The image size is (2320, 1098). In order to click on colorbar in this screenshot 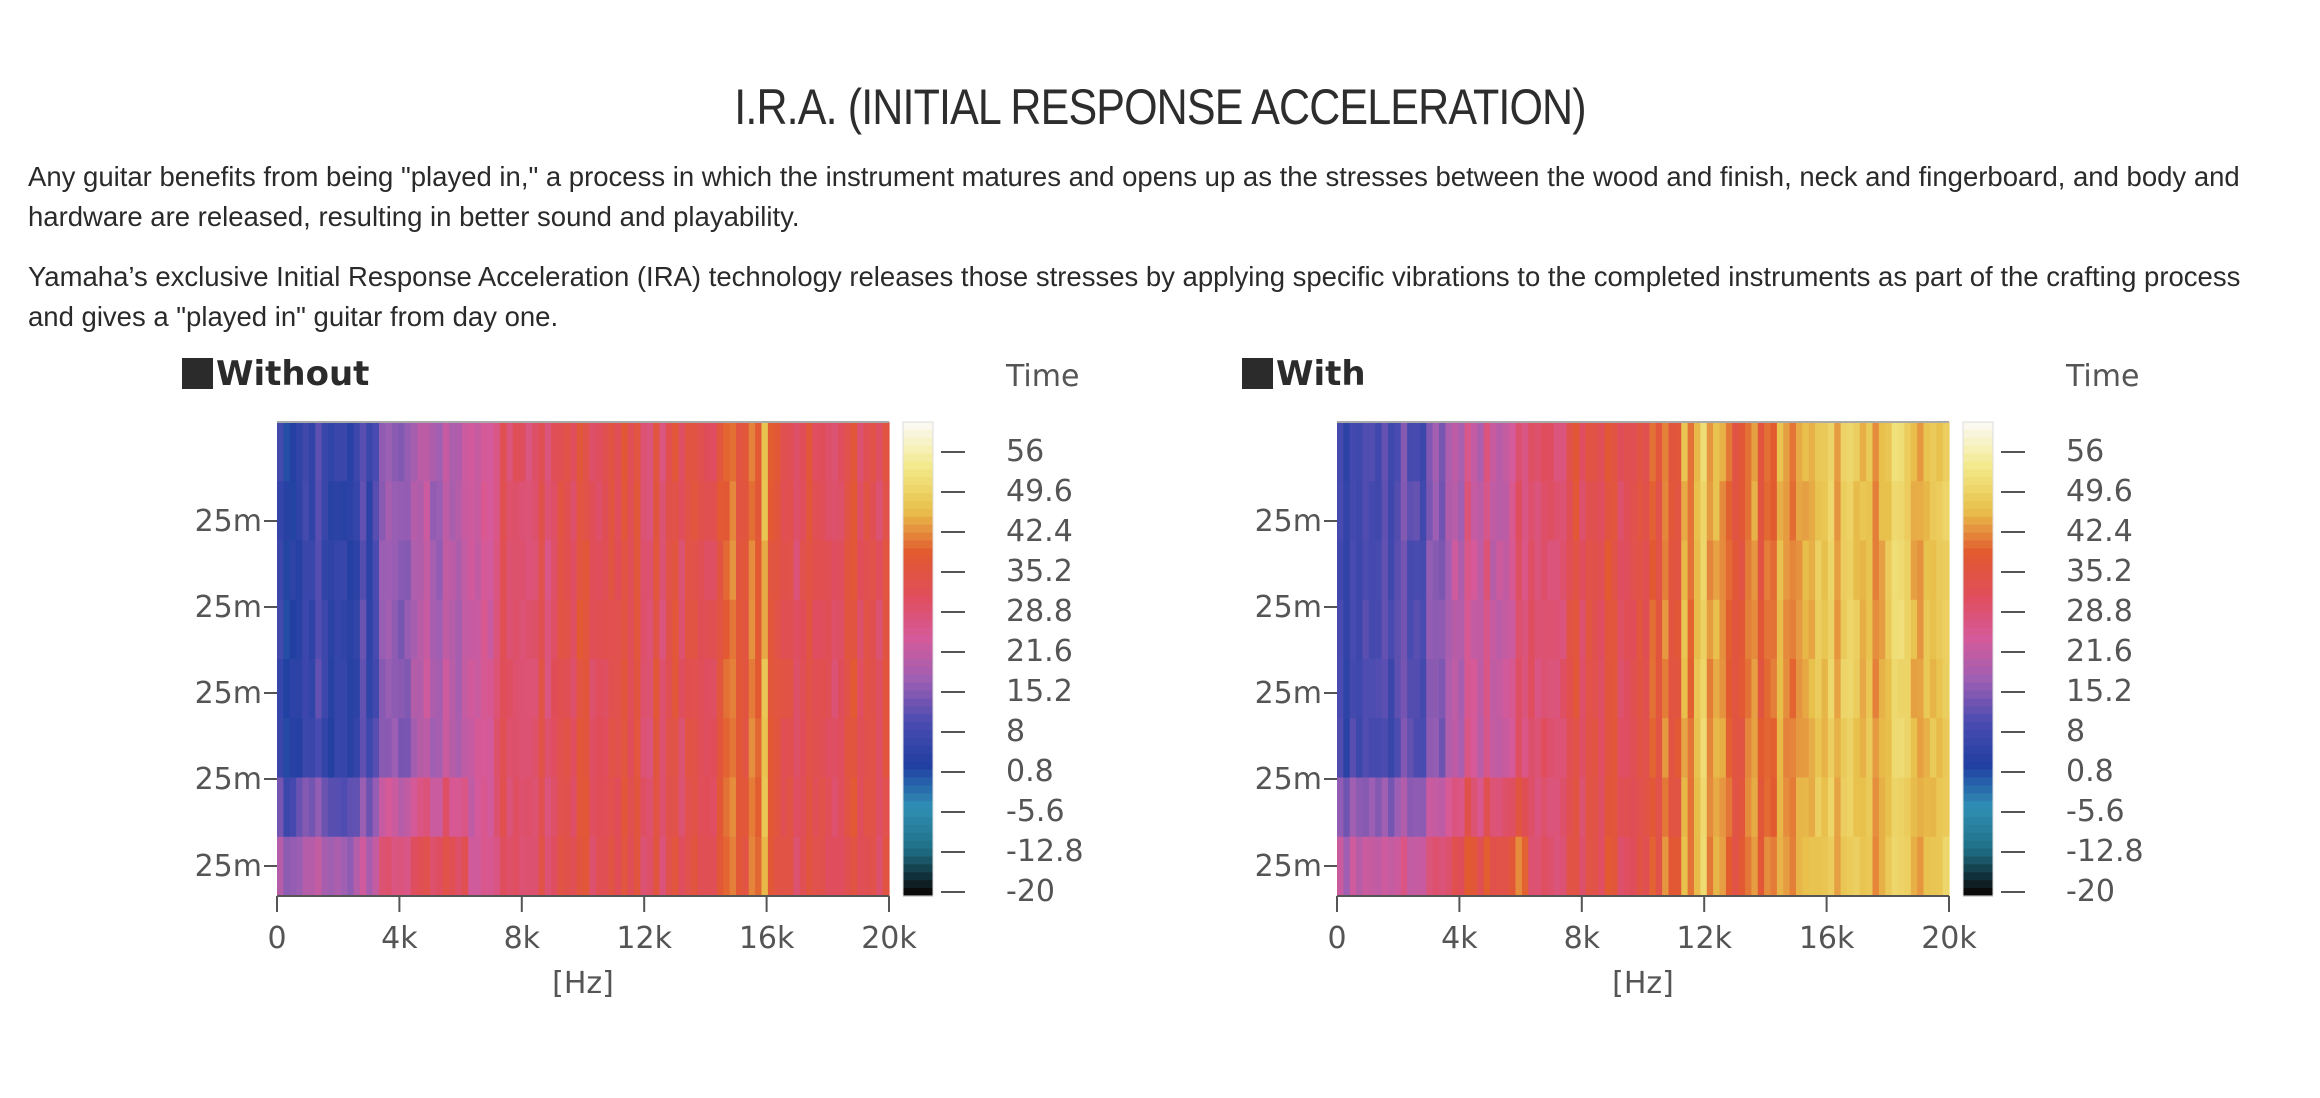, I will do `click(1978, 659)`.